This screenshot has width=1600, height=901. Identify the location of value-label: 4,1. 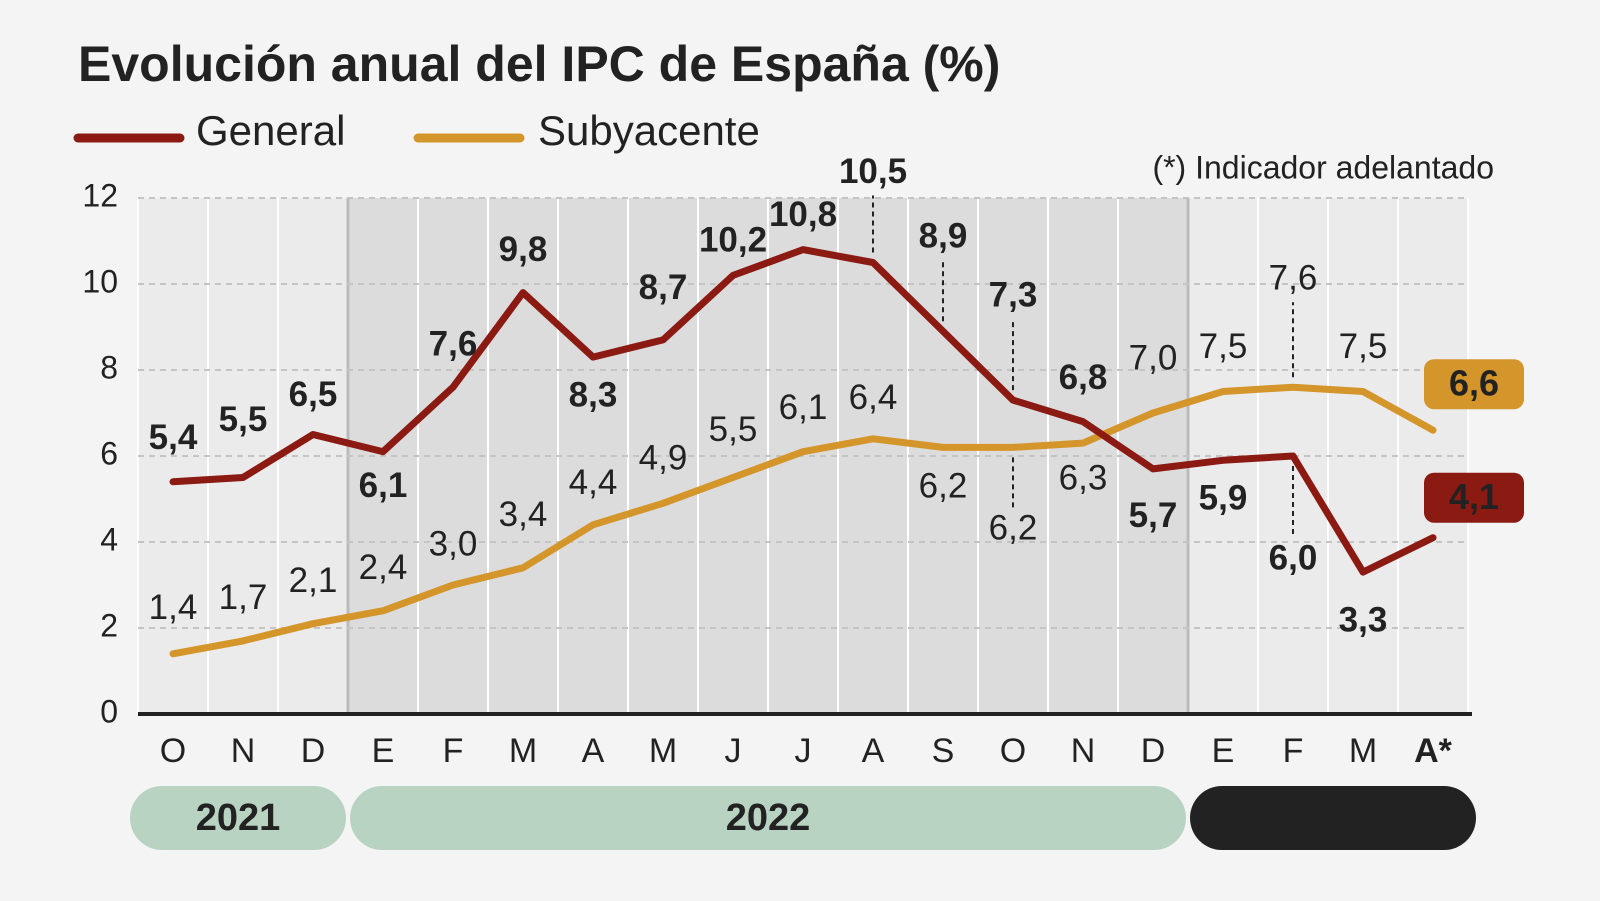
(1474, 496).